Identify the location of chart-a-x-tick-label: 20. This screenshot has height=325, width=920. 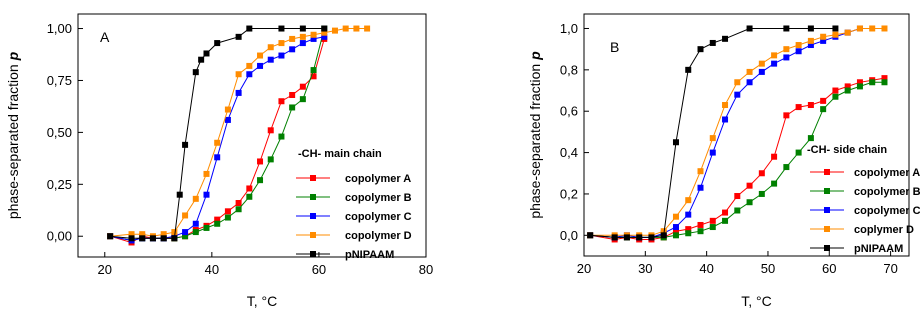
(105, 269).